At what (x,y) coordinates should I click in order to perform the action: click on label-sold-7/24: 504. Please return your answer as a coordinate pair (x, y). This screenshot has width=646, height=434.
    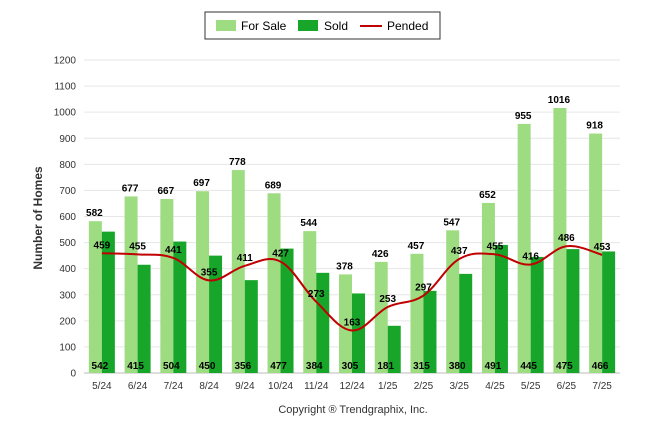
    Looking at the image, I should click on (171, 366).